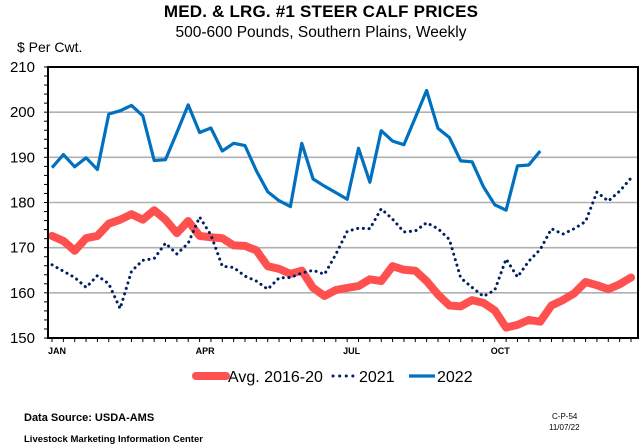 Image resolution: width=642 pixels, height=448 pixels. What do you see at coordinates (377, 377) in the screenshot?
I see `legend-label: 2021` at bounding box center [377, 377].